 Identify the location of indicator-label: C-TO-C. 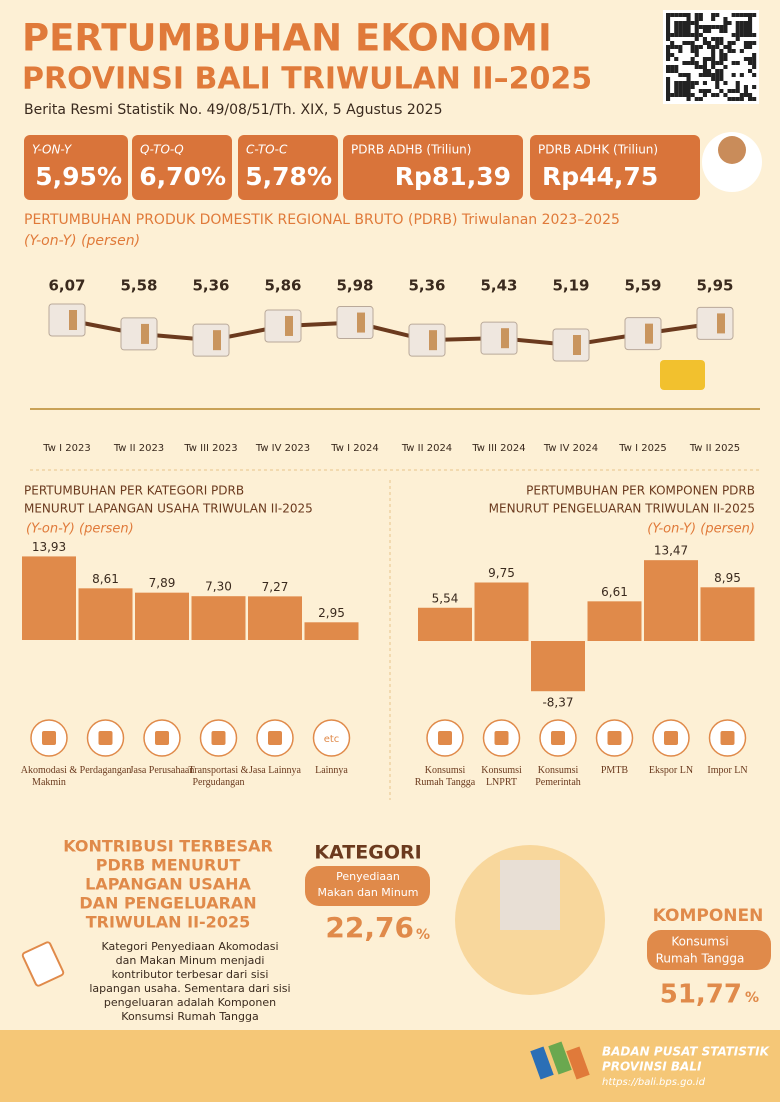
(267, 150).